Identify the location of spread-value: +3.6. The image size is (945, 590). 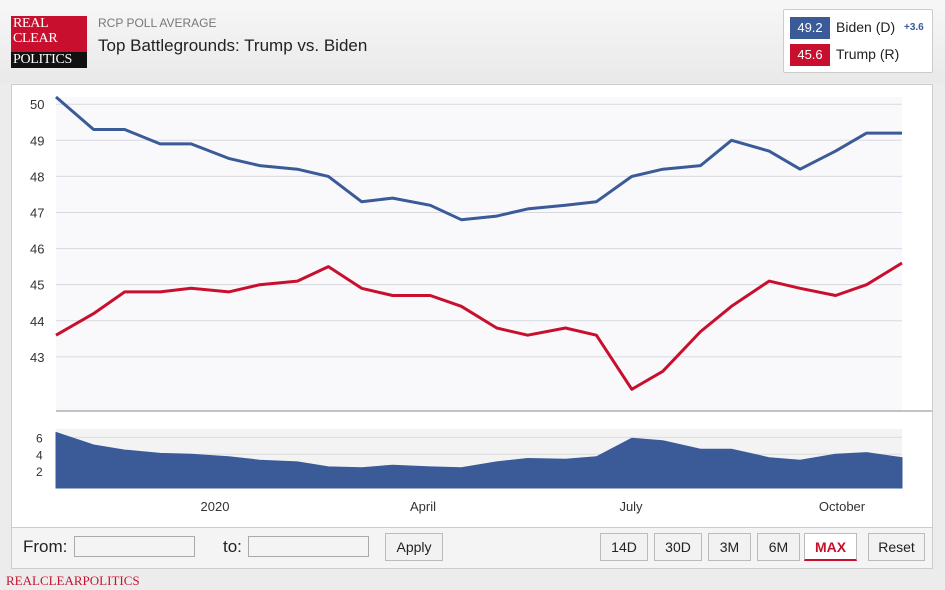
(914, 27).